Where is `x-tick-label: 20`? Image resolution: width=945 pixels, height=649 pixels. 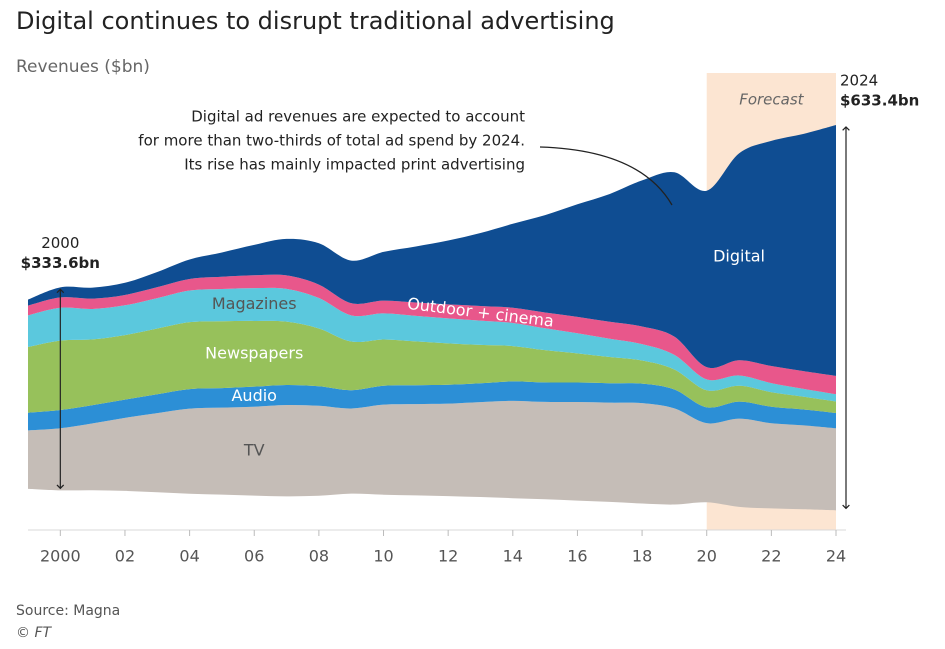
x-tick-label: 20 is located at coordinates (707, 556).